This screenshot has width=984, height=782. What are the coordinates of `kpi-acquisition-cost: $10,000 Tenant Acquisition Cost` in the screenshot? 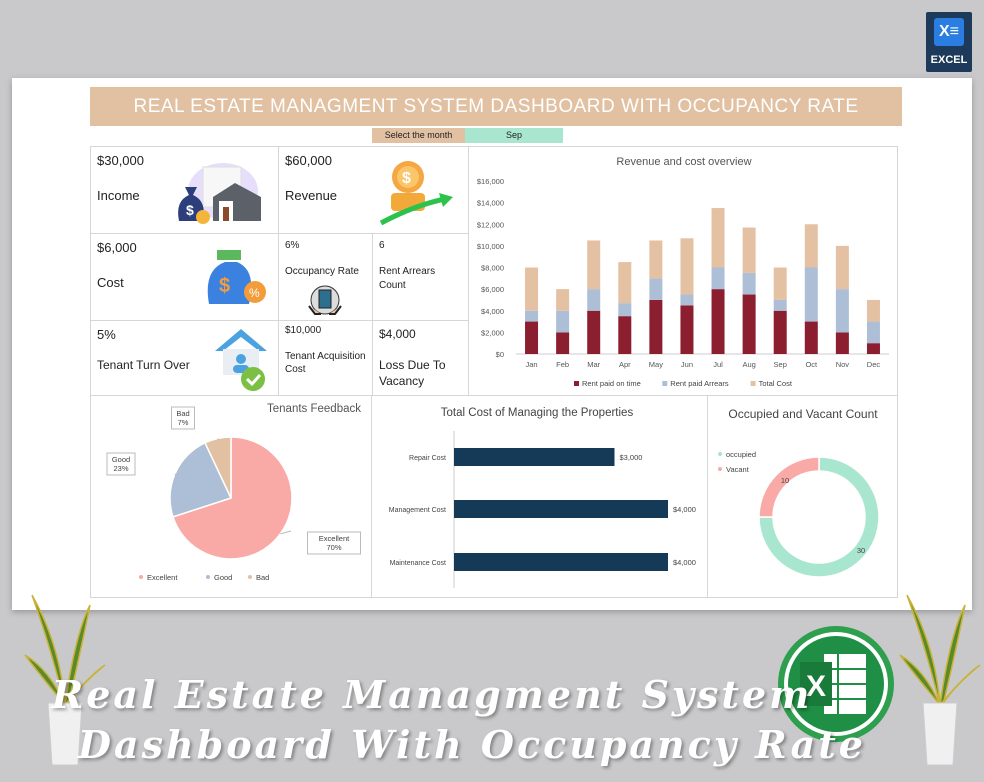 It's located at (325, 358).